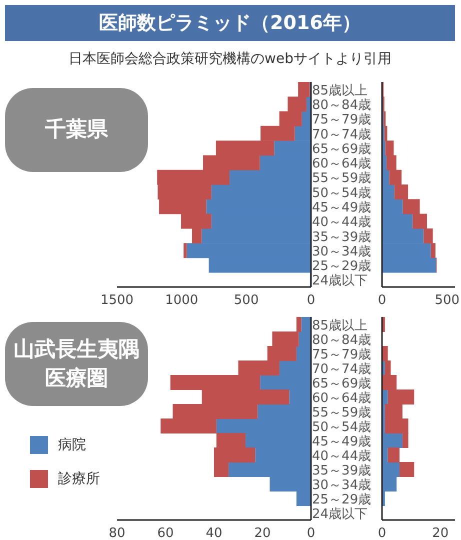 The image size is (461, 540). I want to click on chart-title: 医師数ピラミッド（2016年）, so click(230, 23).